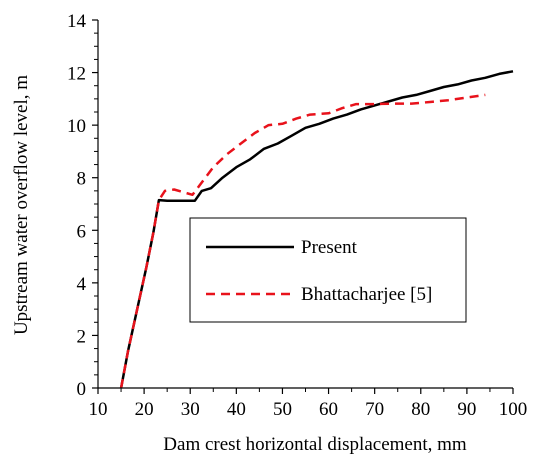 The height and width of the screenshot is (462, 539). What do you see at coordinates (21, 205) in the screenshot?
I see `y-axis-title: Upstream water overflow level, m` at bounding box center [21, 205].